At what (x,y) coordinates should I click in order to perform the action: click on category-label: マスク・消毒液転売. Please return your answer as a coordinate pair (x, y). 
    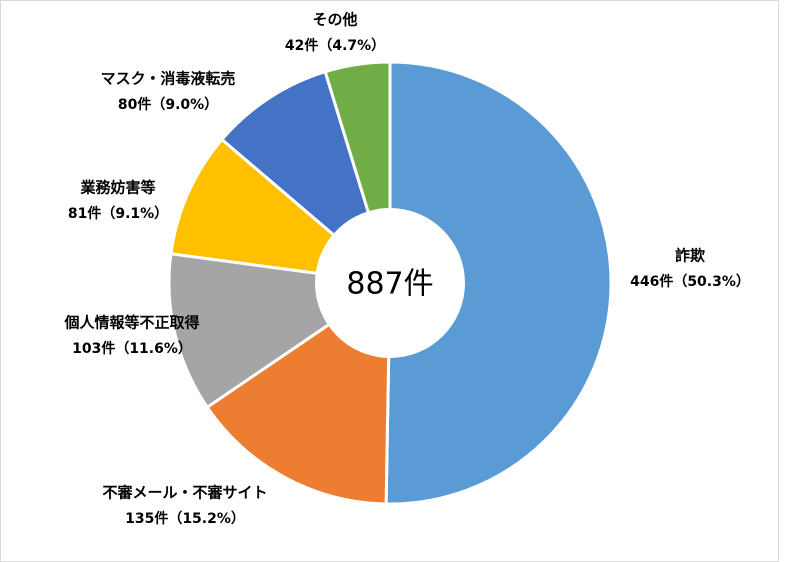
    Looking at the image, I should click on (168, 79).